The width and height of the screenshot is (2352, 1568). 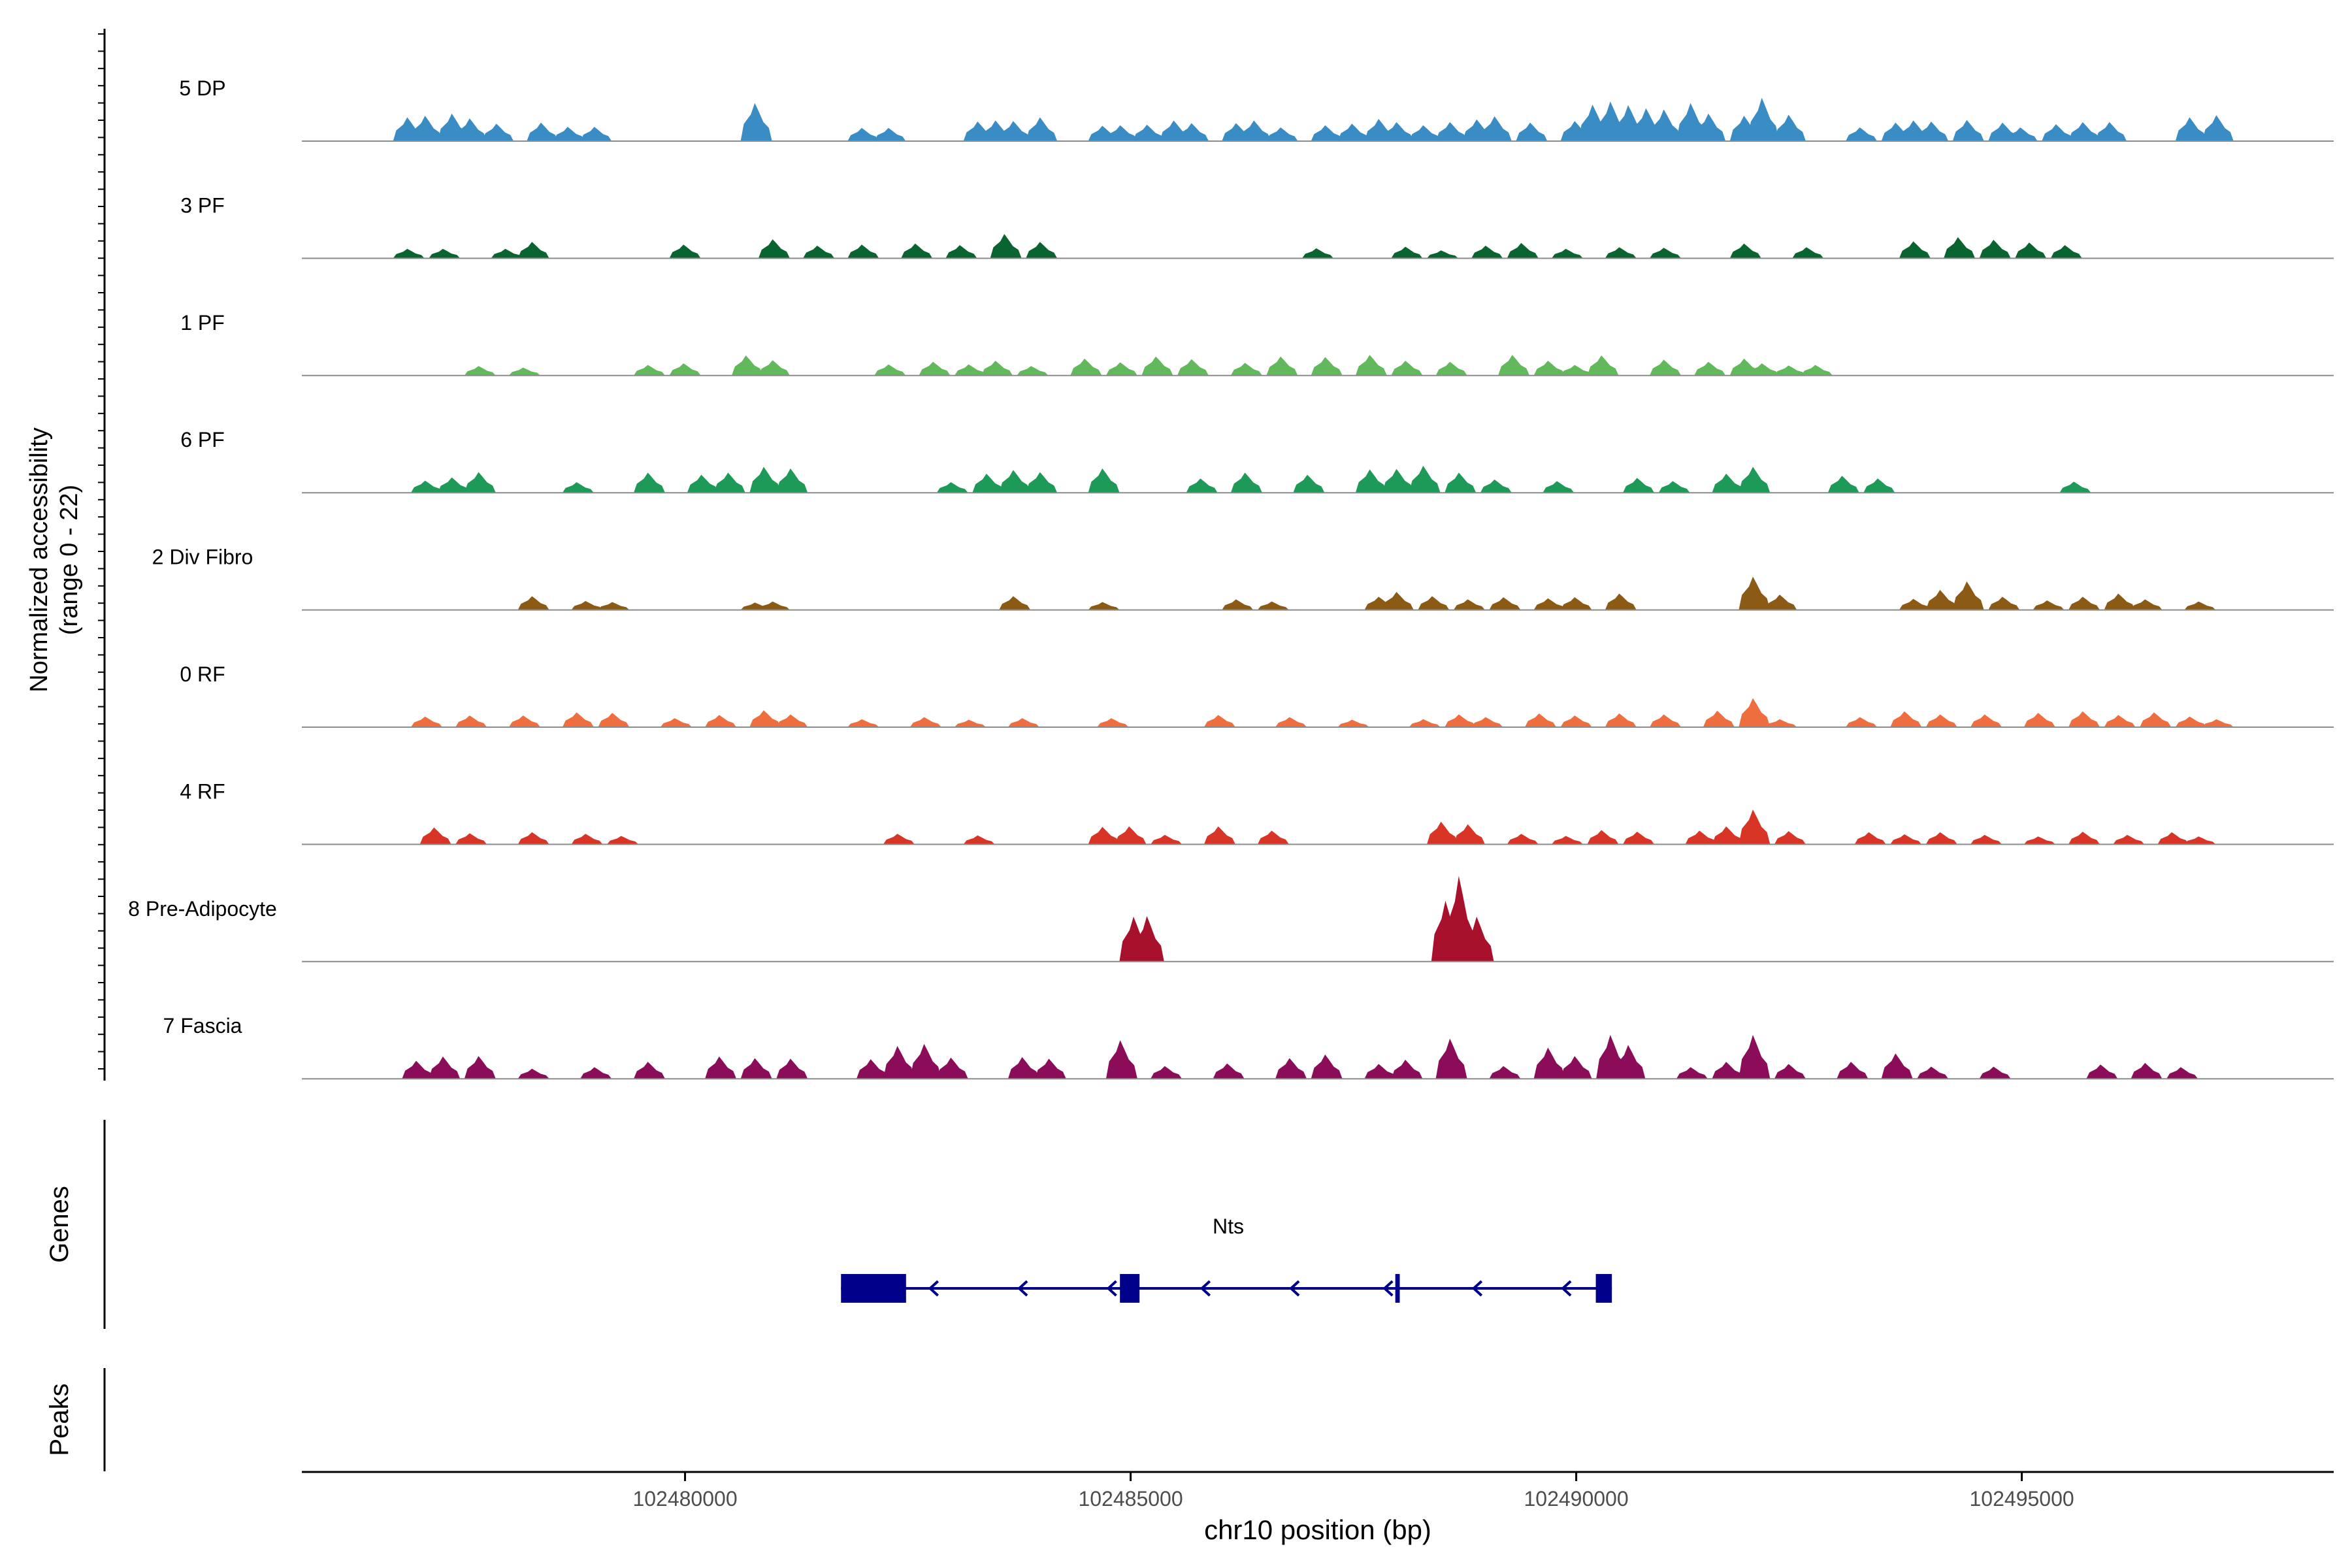 I want to click on x-axis-title: chr10 position (bp), so click(x=1317, y=1529).